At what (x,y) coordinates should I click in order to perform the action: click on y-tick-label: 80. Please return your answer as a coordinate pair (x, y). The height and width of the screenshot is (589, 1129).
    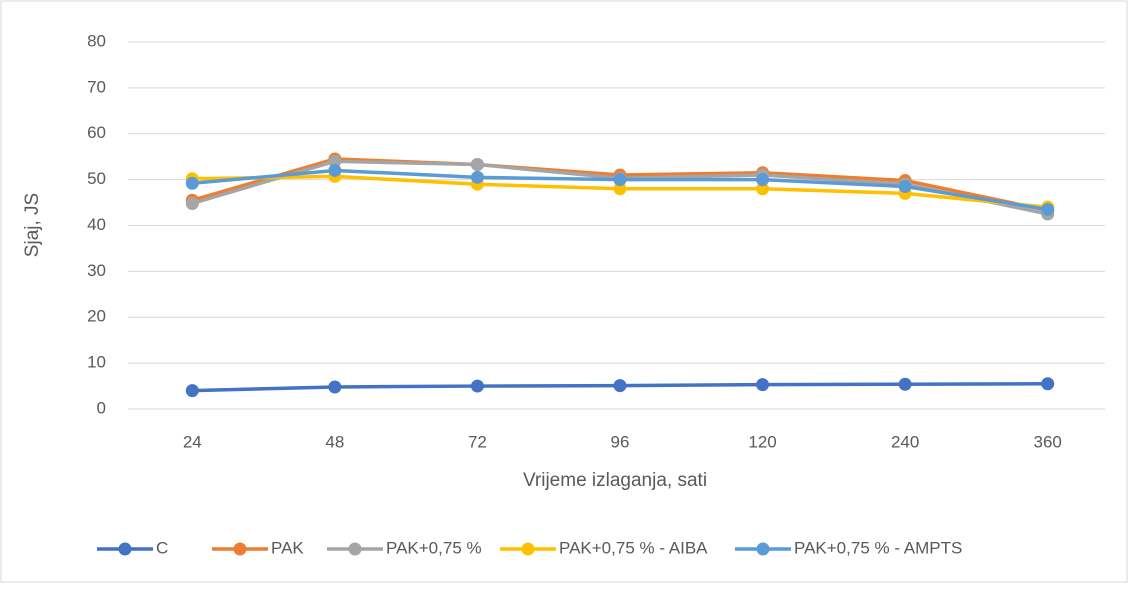
    Looking at the image, I should click on (96, 40).